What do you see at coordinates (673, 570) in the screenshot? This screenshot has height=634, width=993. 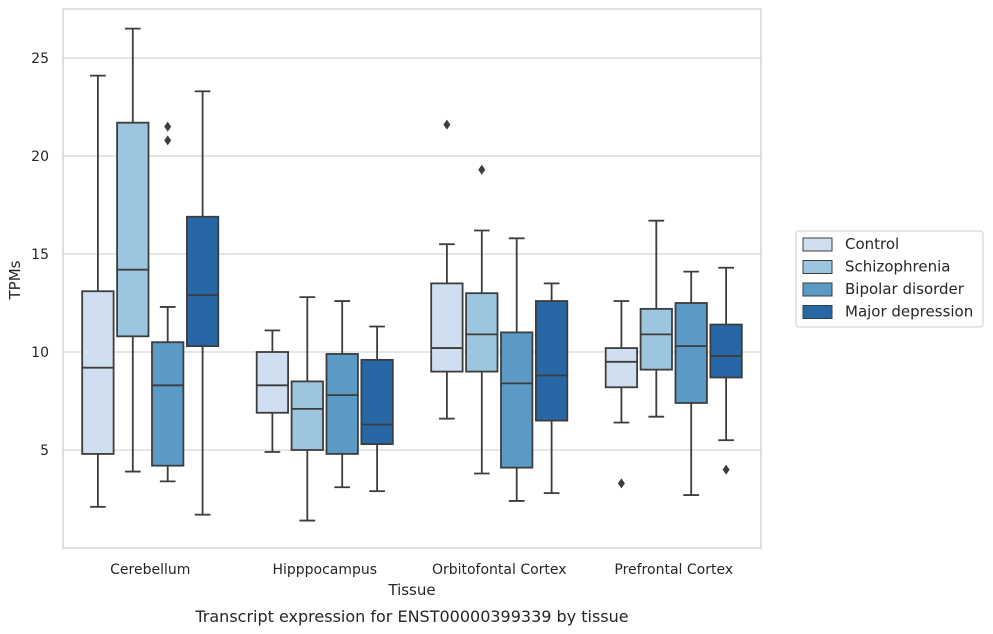 I see `x-tick-label: Prefrontal Cortex` at bounding box center [673, 570].